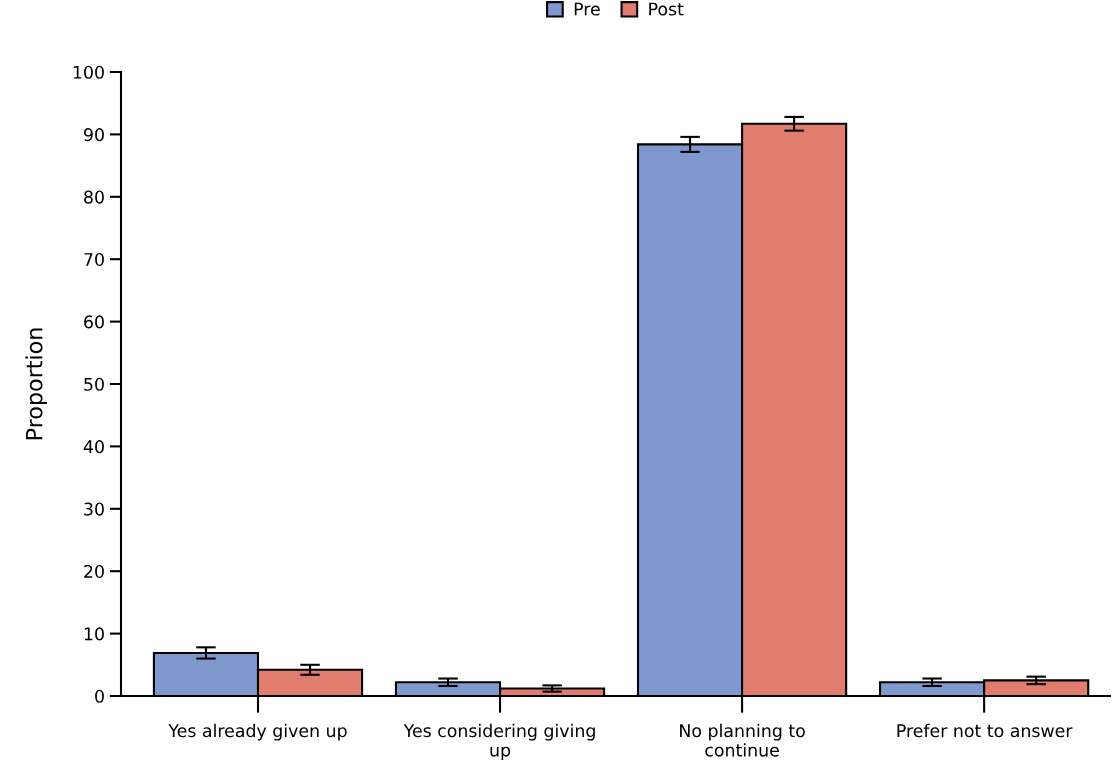  Describe the element at coordinates (499, 742) in the screenshot. I see `x-tick-label: Yes considering giving up` at that location.